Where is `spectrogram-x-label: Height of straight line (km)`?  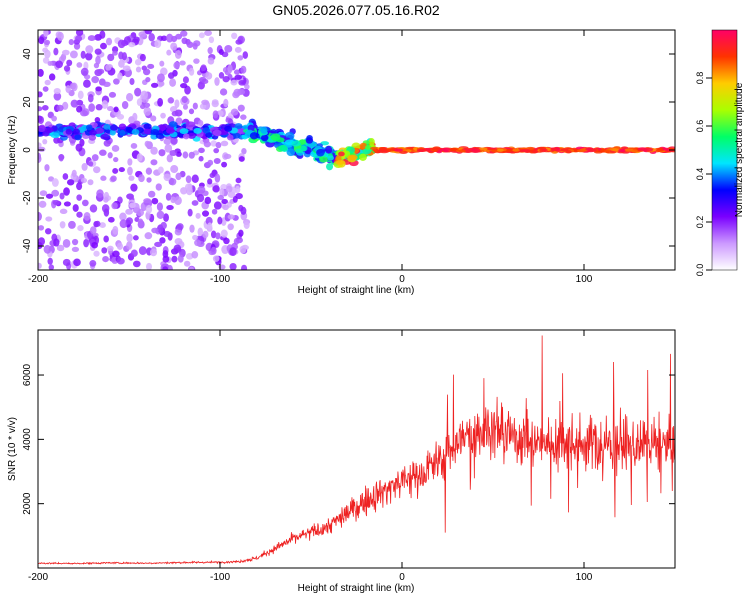
spectrogram-x-label: Height of straight line (km) is located at coordinates (356, 290).